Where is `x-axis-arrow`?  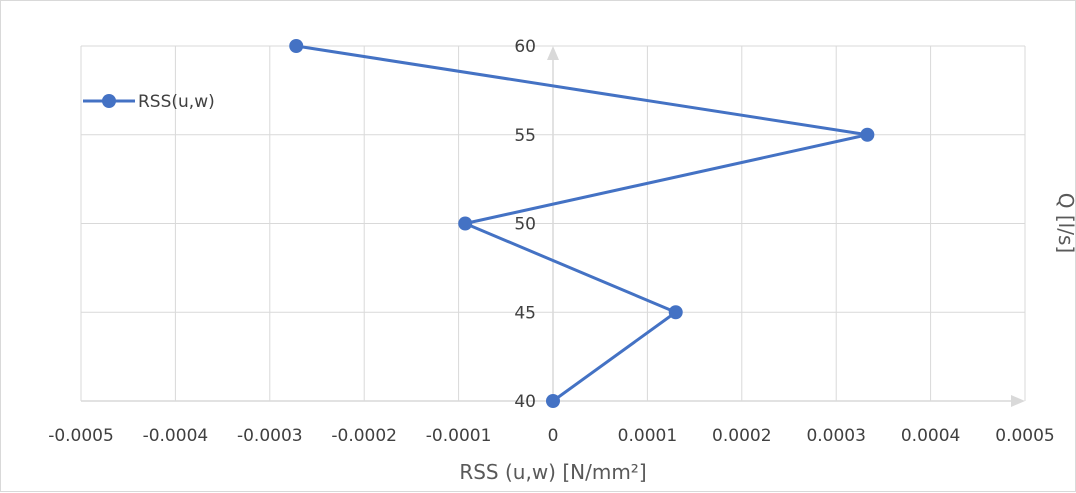 x-axis-arrow is located at coordinates (1018, 401).